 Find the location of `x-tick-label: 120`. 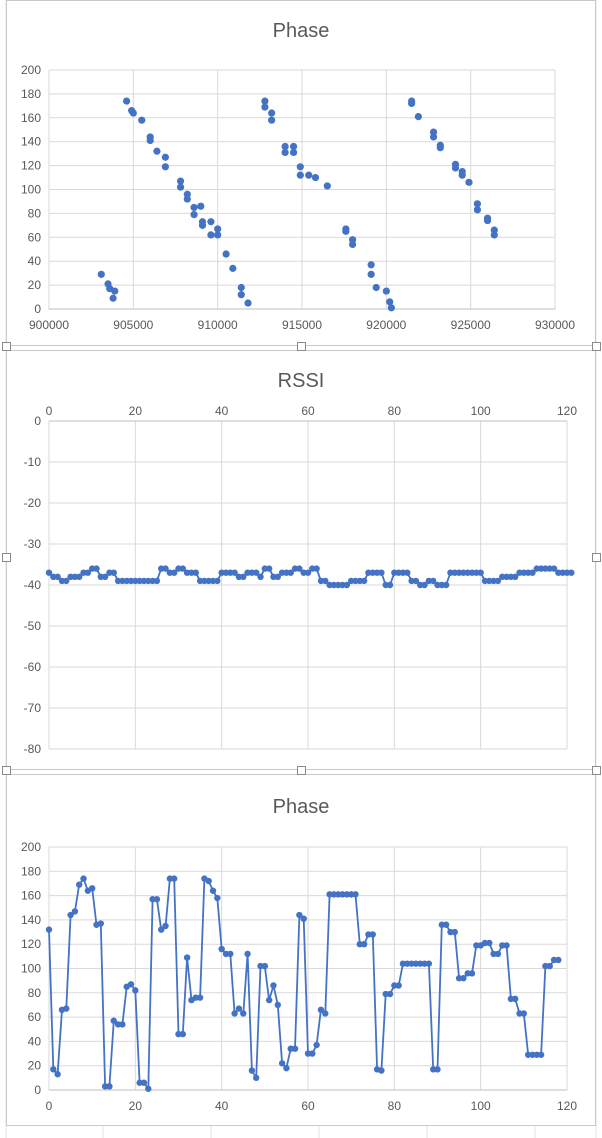

x-tick-label: 120 is located at coordinates (567, 411).